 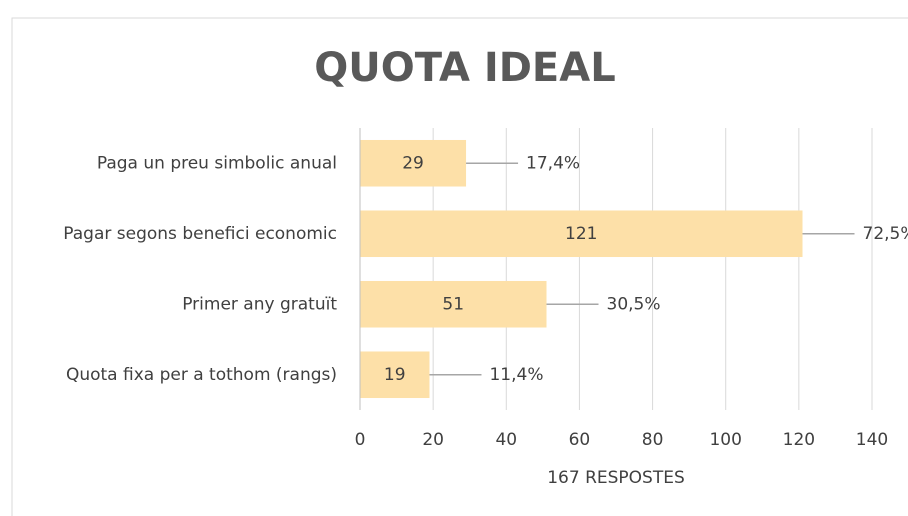 I want to click on x-tick-label: 60, so click(x=580, y=440).